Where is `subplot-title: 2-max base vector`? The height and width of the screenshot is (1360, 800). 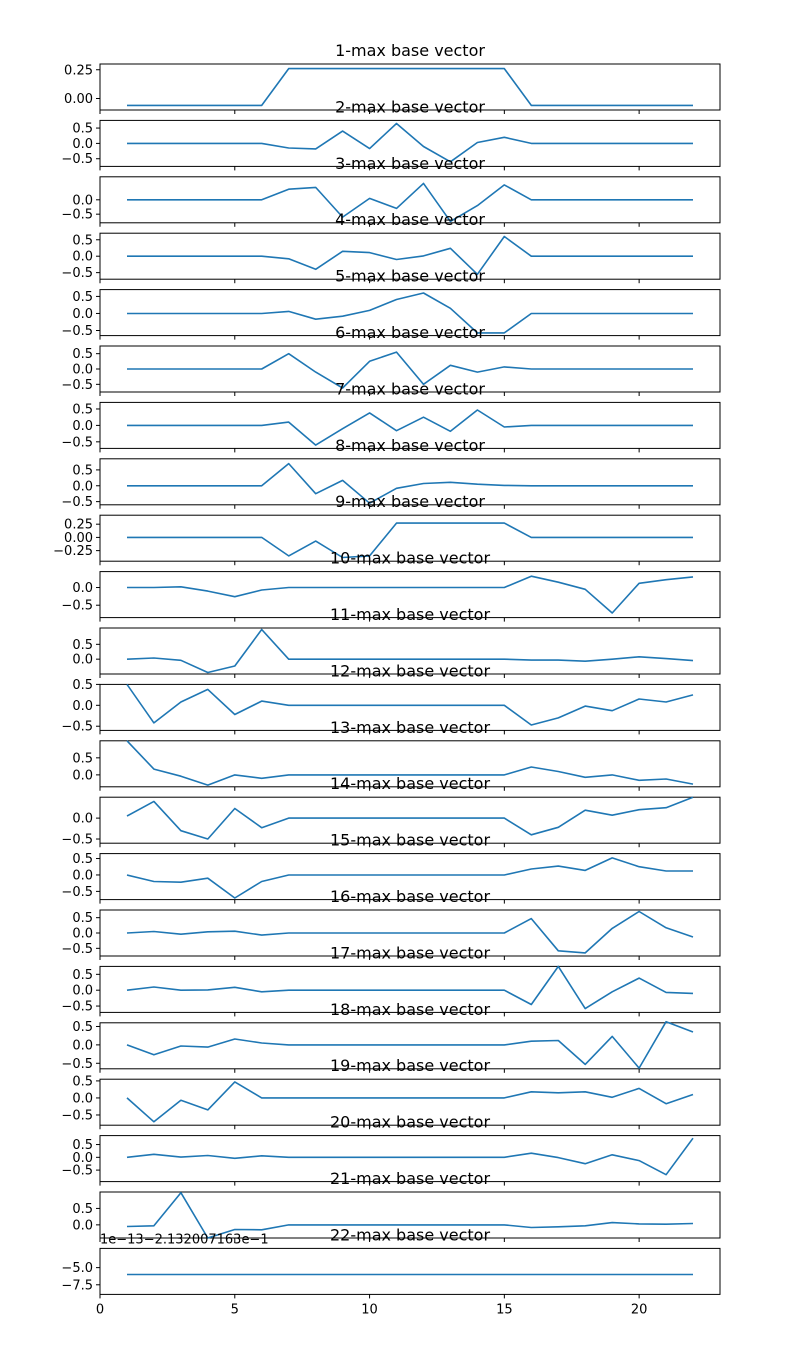
subplot-title: 2-max base vector is located at coordinates (410, 106).